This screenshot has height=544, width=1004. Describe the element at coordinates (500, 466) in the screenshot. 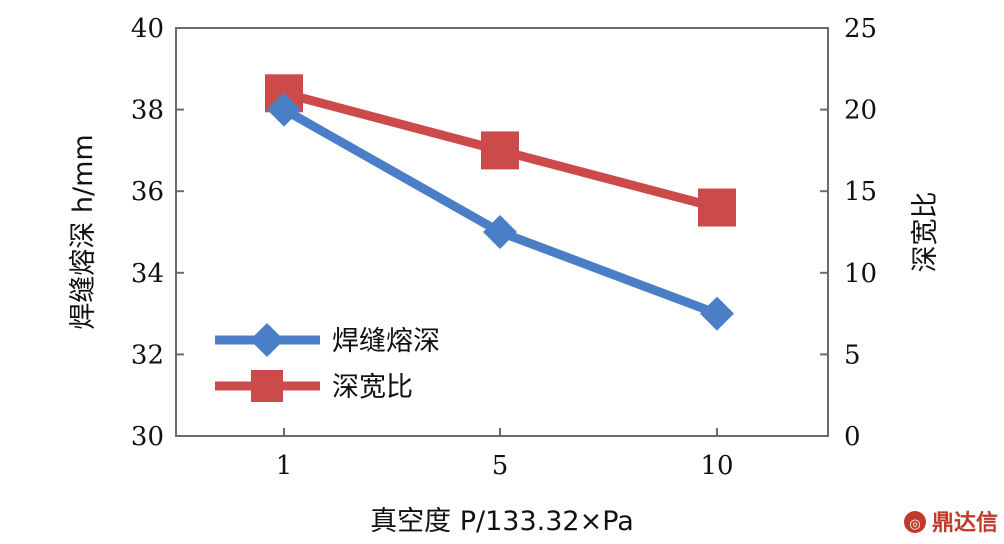

I see `x-tick-label: 5` at that location.